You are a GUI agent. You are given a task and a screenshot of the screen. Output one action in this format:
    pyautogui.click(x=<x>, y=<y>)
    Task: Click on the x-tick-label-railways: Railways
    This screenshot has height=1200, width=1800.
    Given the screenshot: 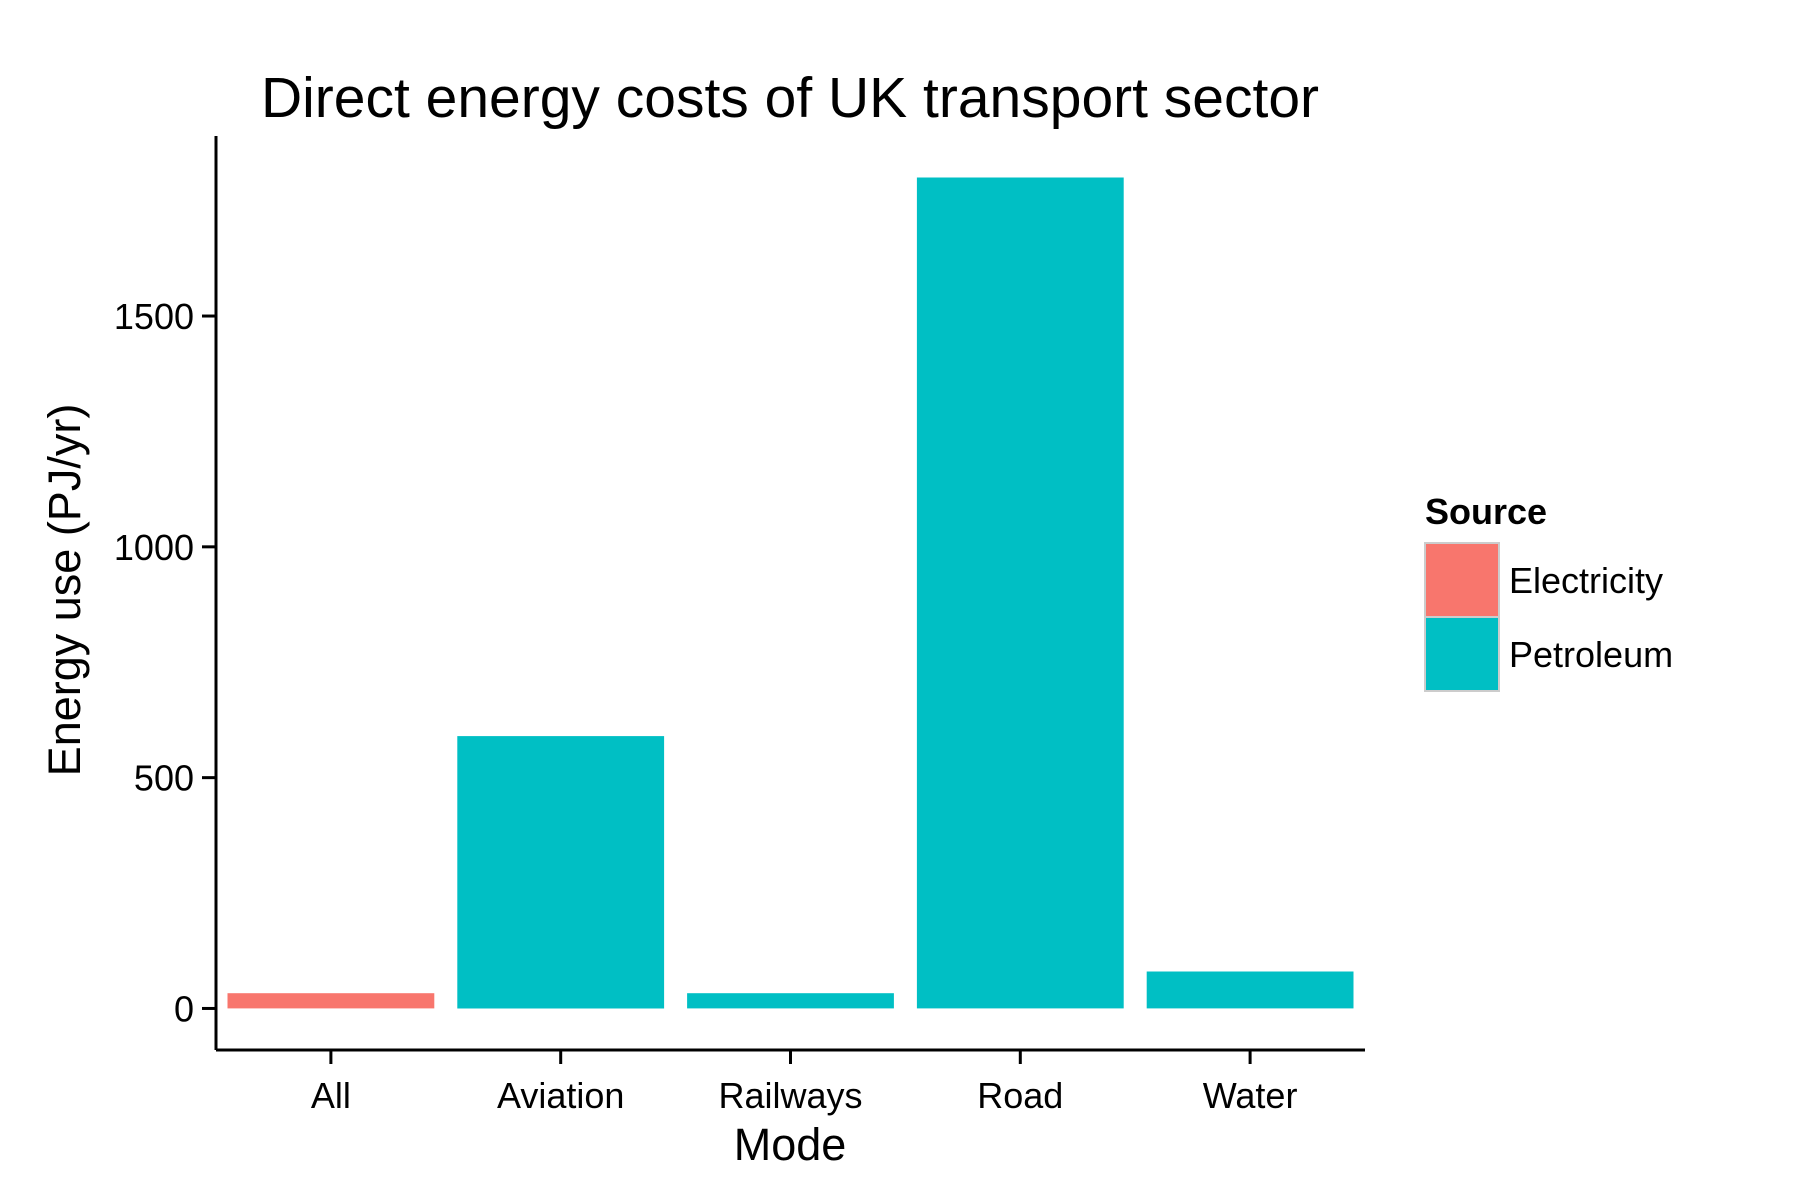 What is the action you would take?
    pyautogui.click(x=790, y=1095)
    